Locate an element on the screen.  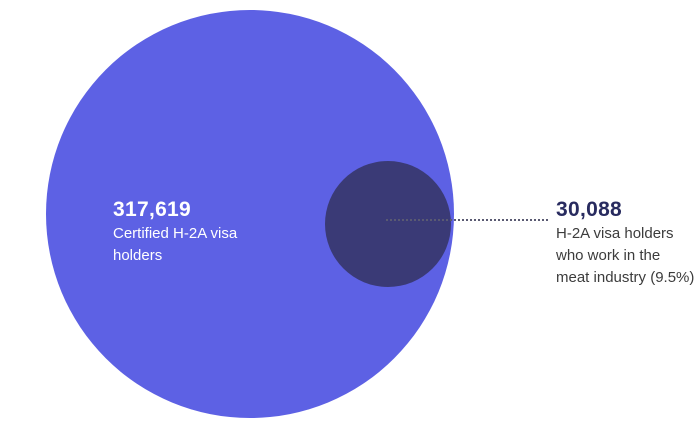
small-circle-label-line: who work in the is located at coordinates (608, 255).